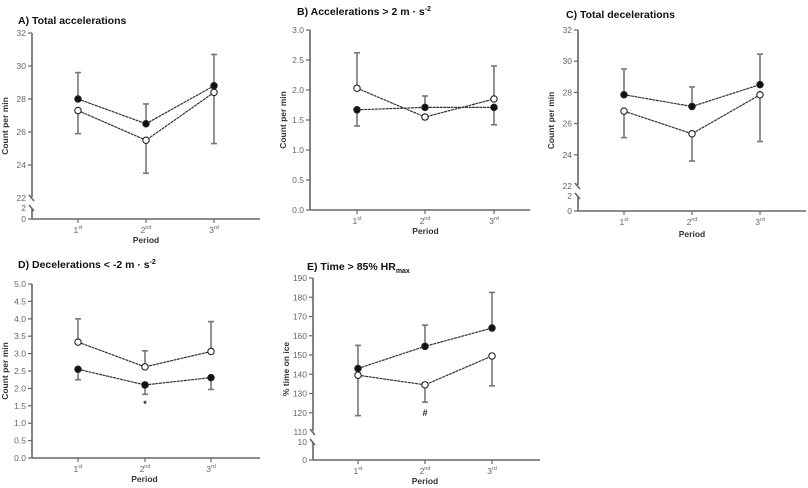 This screenshot has height=488, width=808. I want to click on y-tick-label: 2, so click(23, 208).